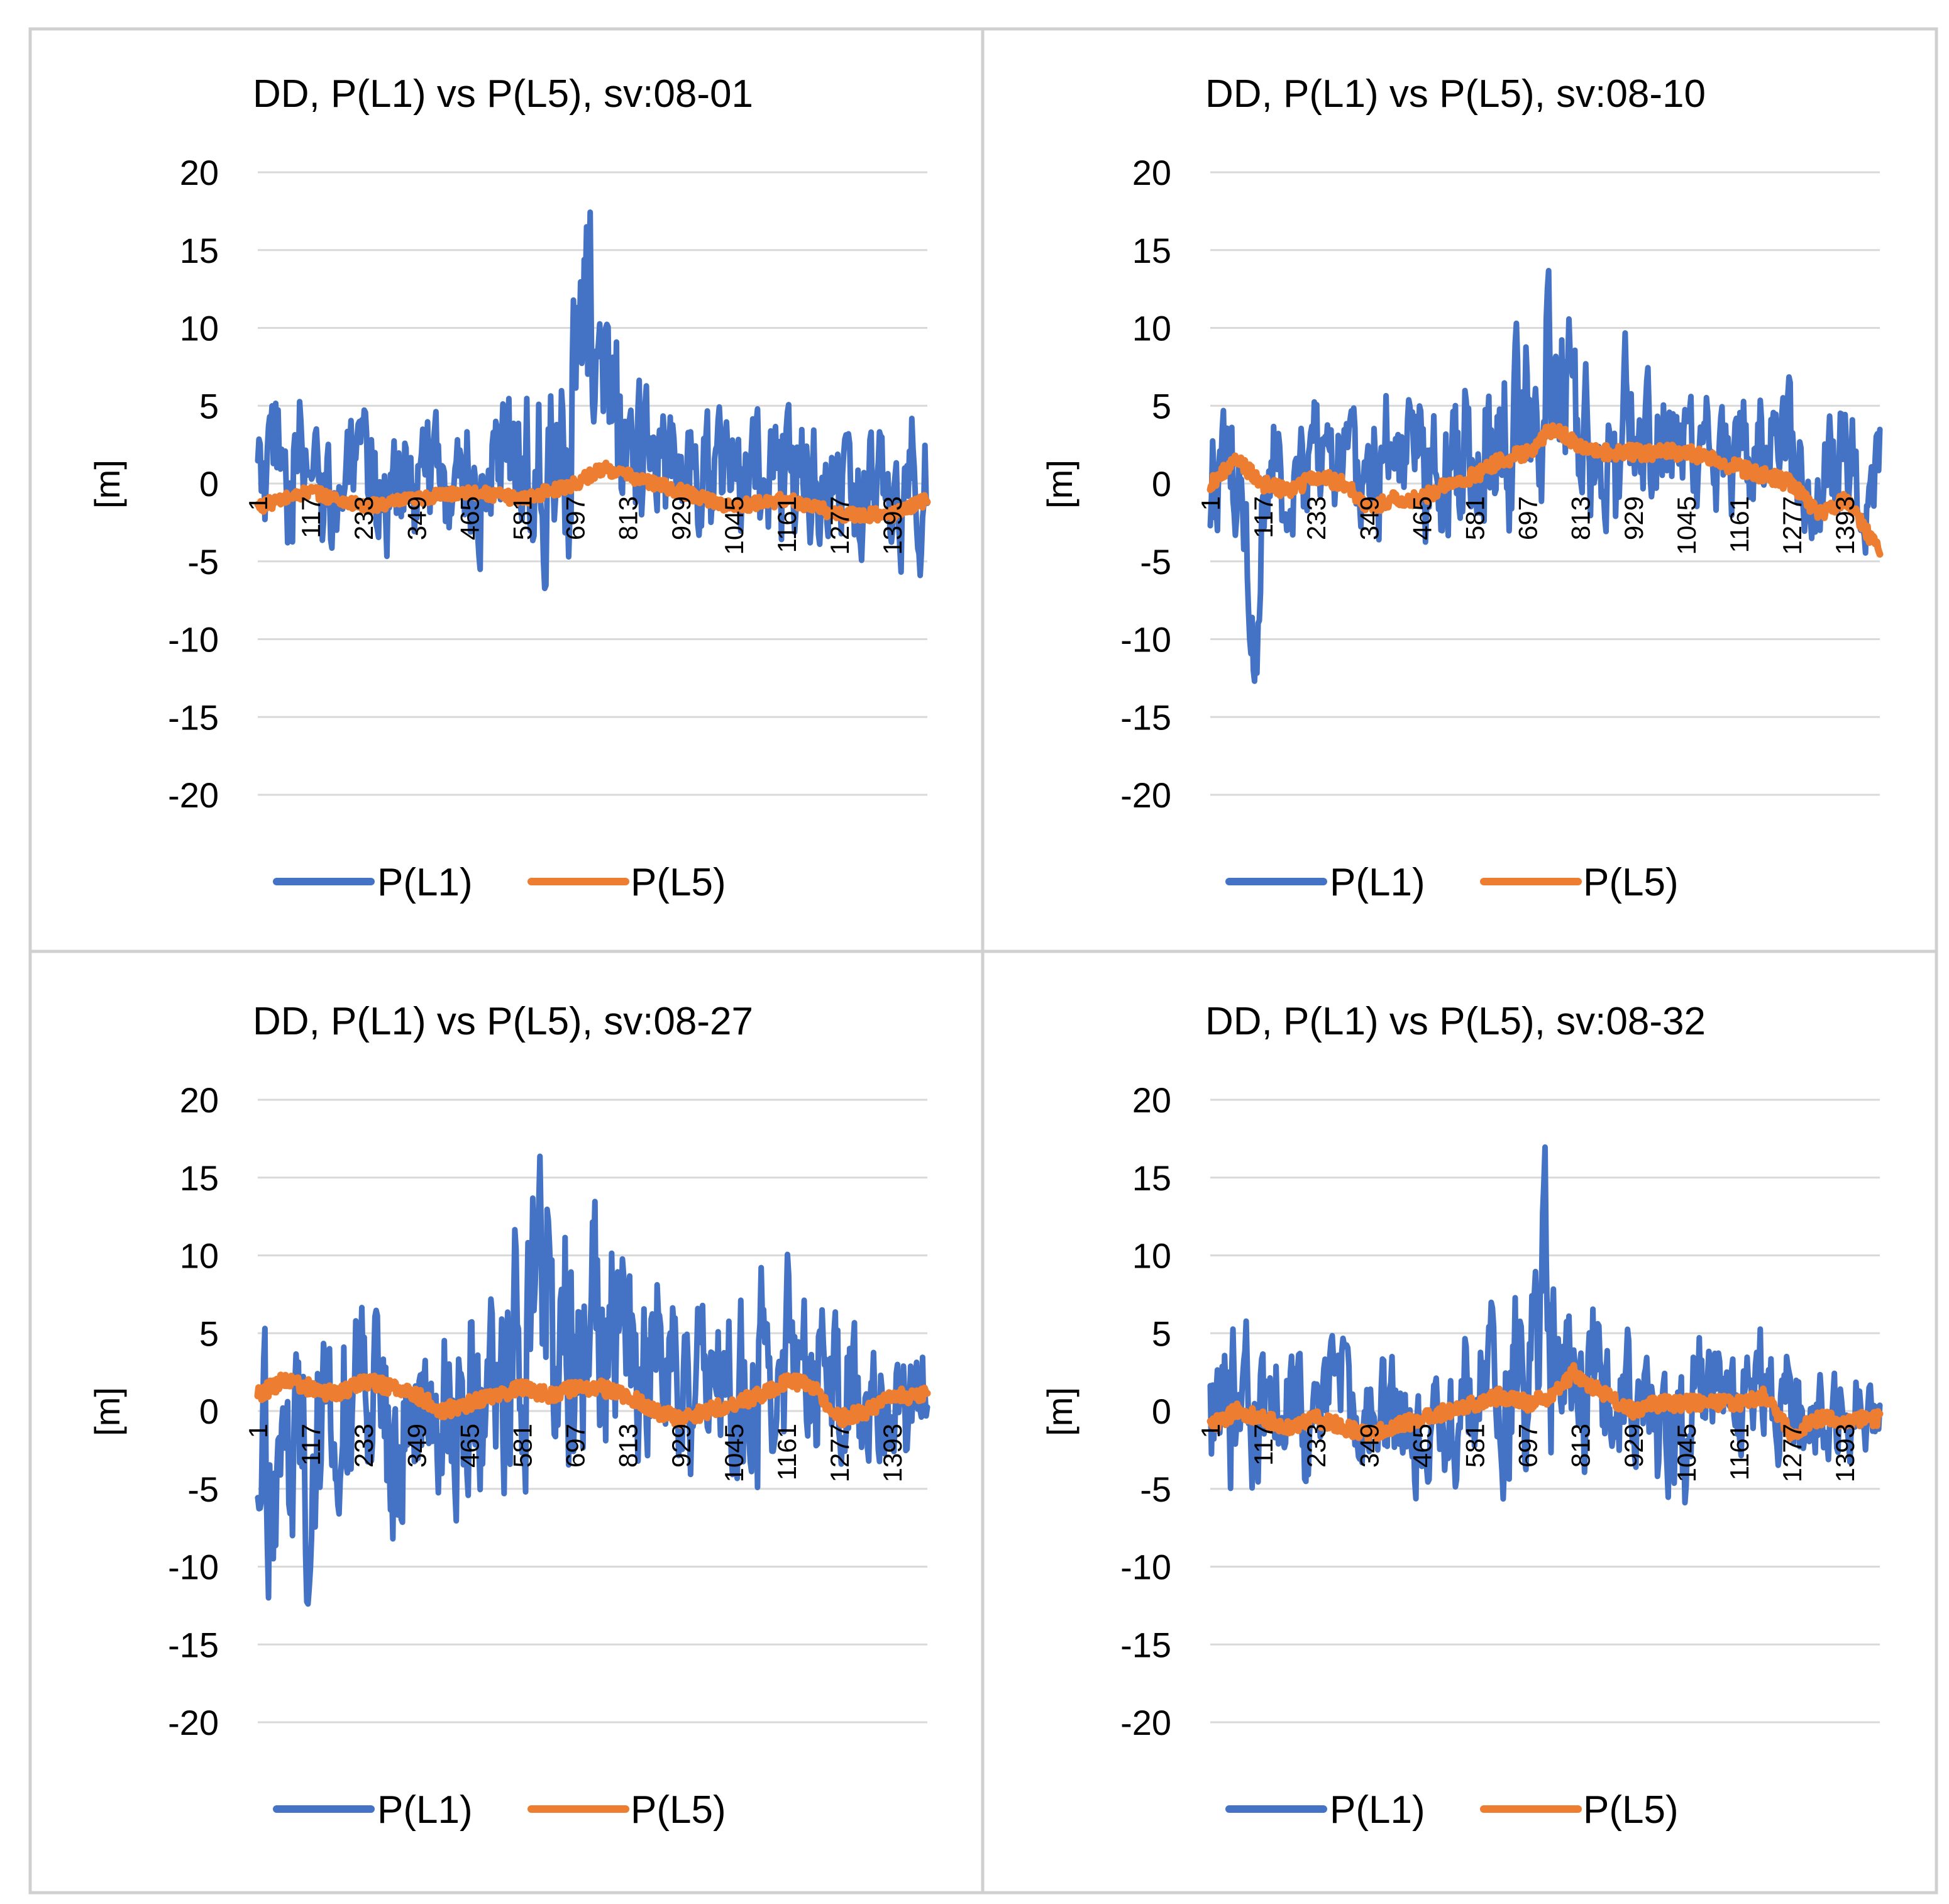 Image resolution: width=1949 pixels, height=1904 pixels. What do you see at coordinates (193, 1722) in the screenshot?
I see `y-tick-label: -20` at bounding box center [193, 1722].